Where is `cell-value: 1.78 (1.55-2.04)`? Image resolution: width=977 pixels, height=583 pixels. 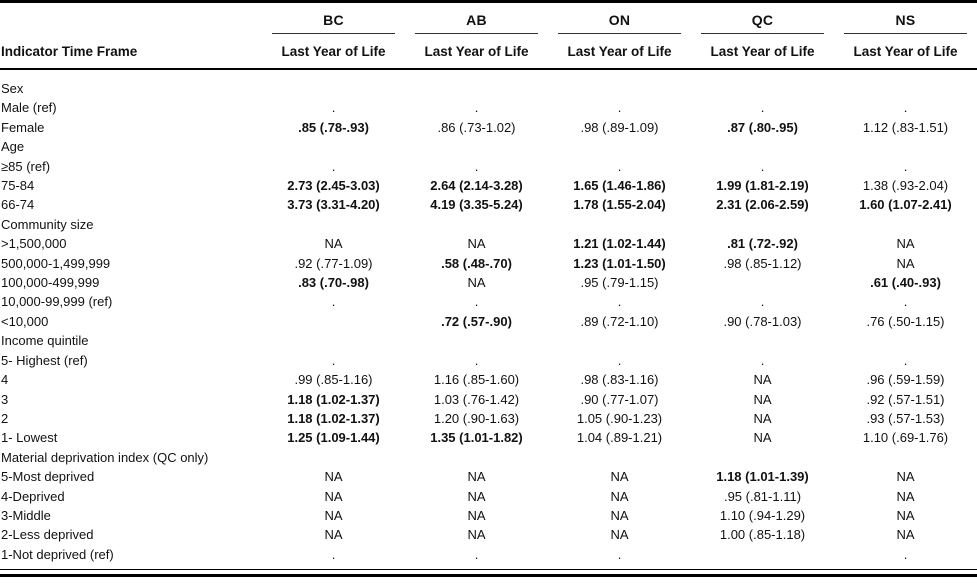 cell-value: 1.78 (1.55-2.04) is located at coordinates (619, 205).